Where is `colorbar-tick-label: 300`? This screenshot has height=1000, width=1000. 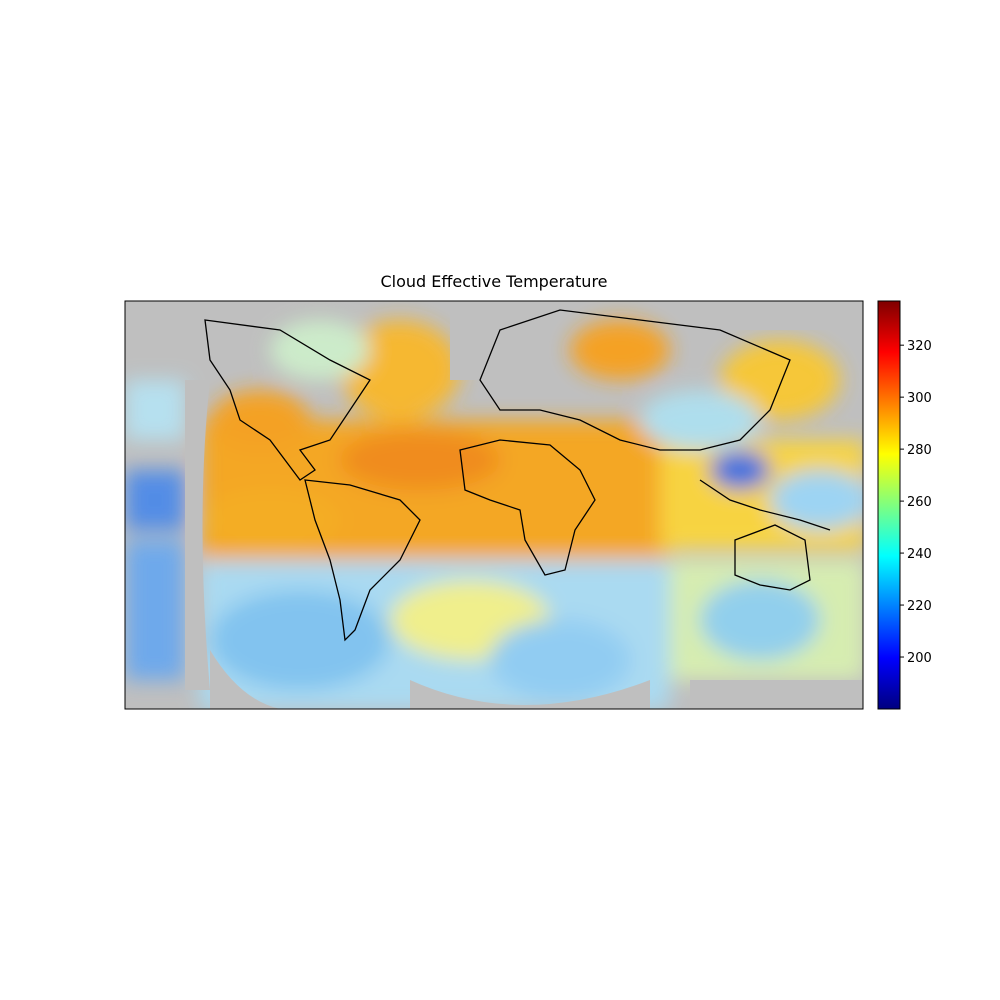 colorbar-tick-label: 300 is located at coordinates (919, 398).